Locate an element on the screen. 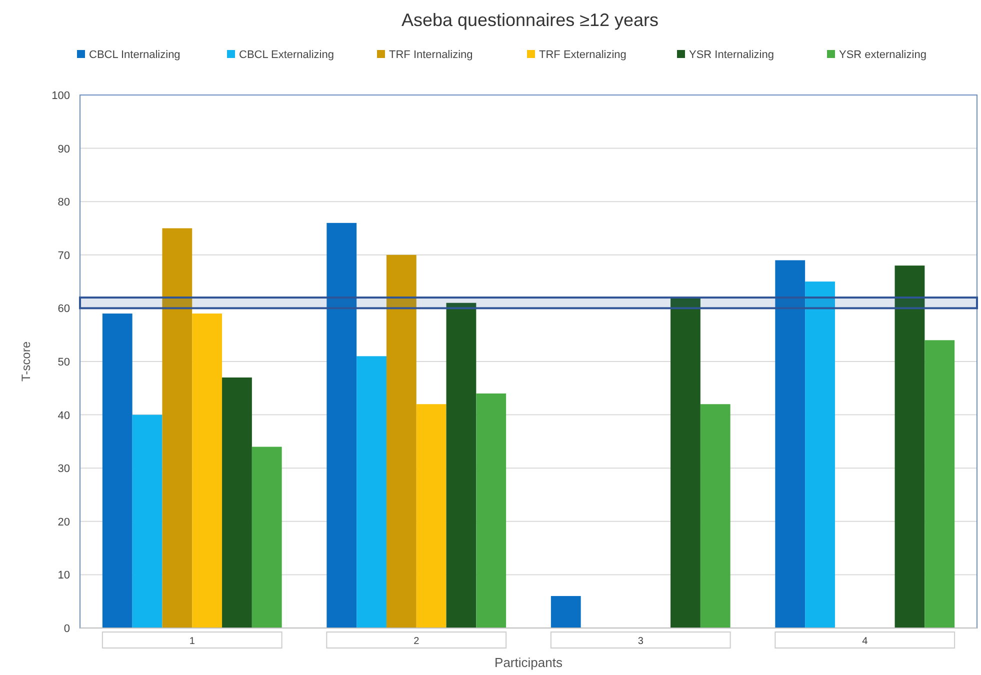  x-tick-label: 4 is located at coordinates (865, 641).